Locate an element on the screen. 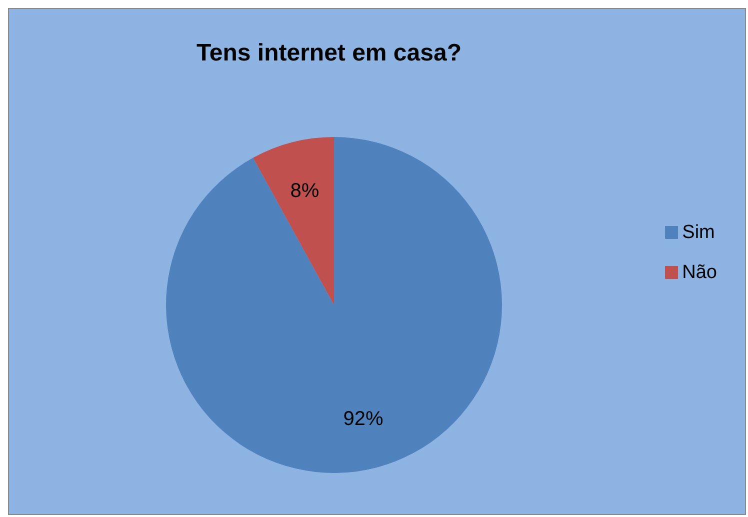 The height and width of the screenshot is (517, 748). legend-label: Não is located at coordinates (699, 273).